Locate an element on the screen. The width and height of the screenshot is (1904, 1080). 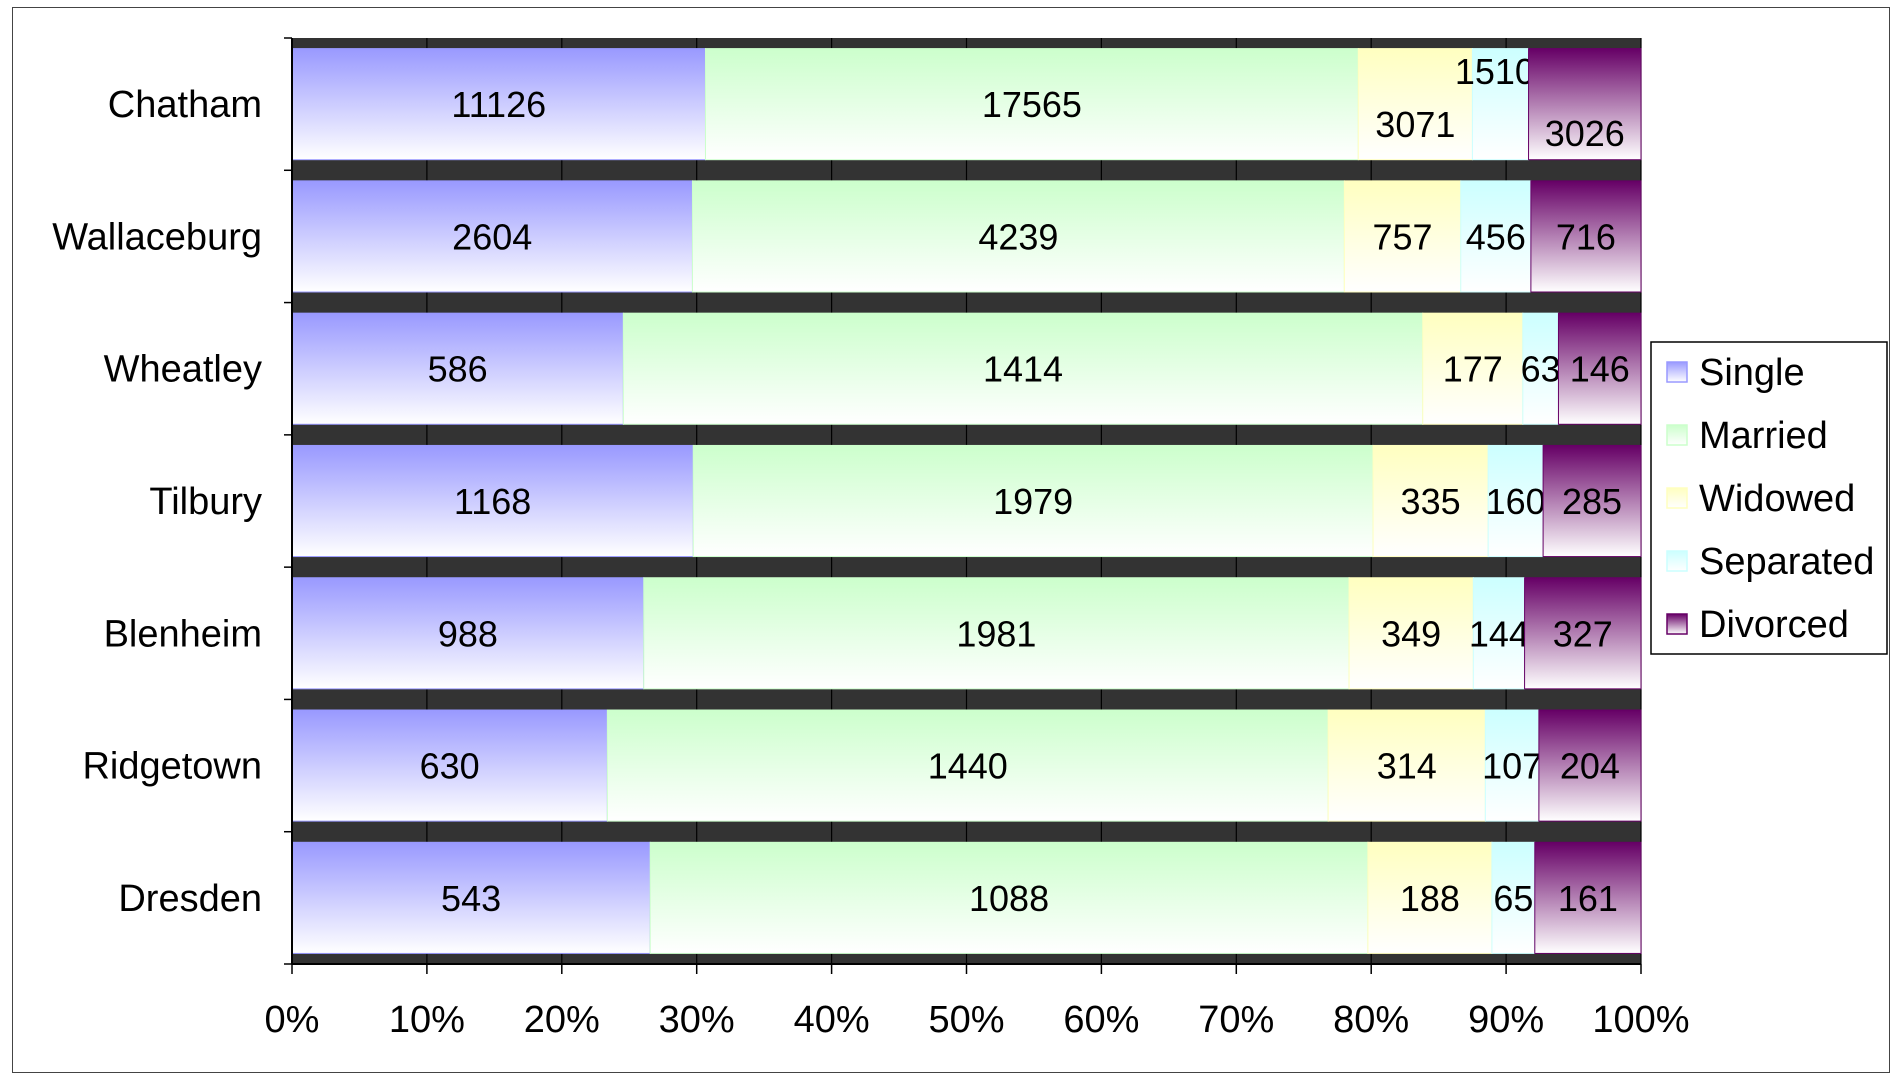
legend is located at coordinates (1769, 498).